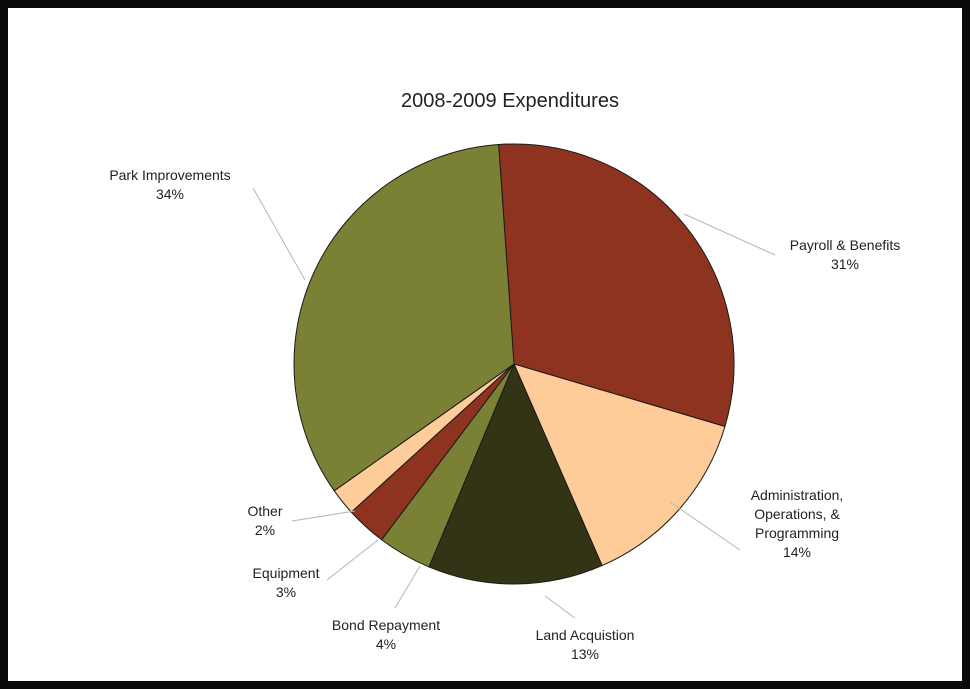  Describe the element at coordinates (510, 101) in the screenshot. I see `chart-title: 2008-2009 Expenditures` at that location.